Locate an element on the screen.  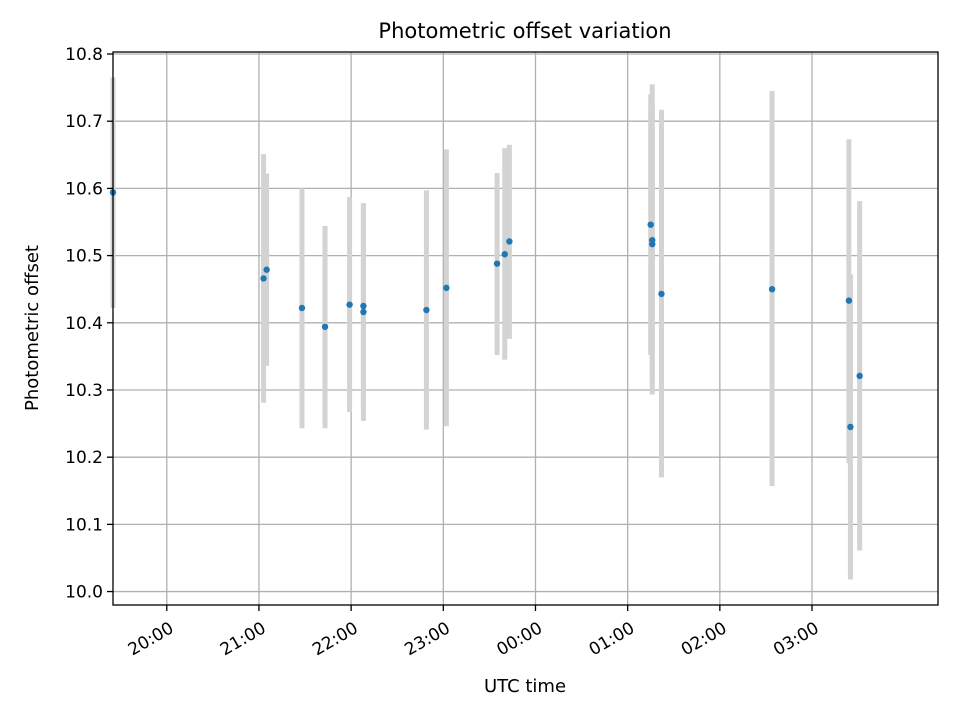
y-tick-label: 10.8 is located at coordinates (84, 55).